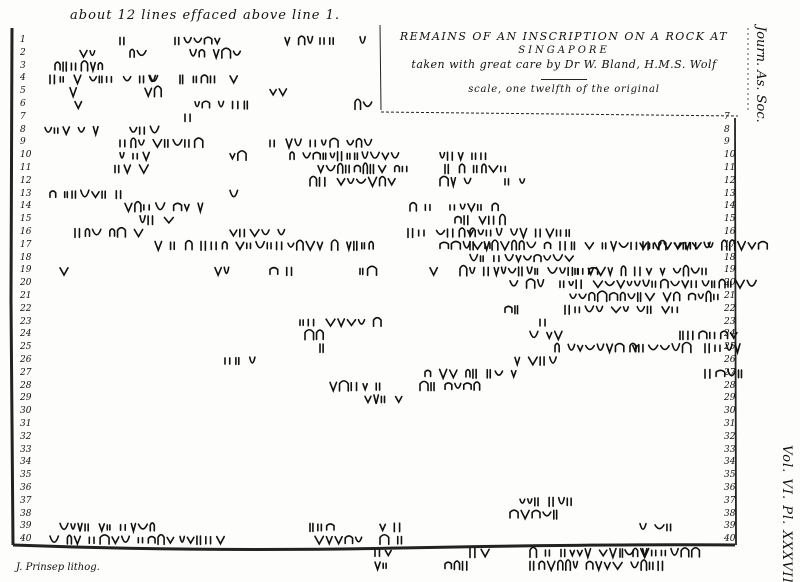 The height and width of the screenshot is (582, 800). Describe the element at coordinates (730, 424) in the screenshot. I see `right-line-number: 31` at that location.